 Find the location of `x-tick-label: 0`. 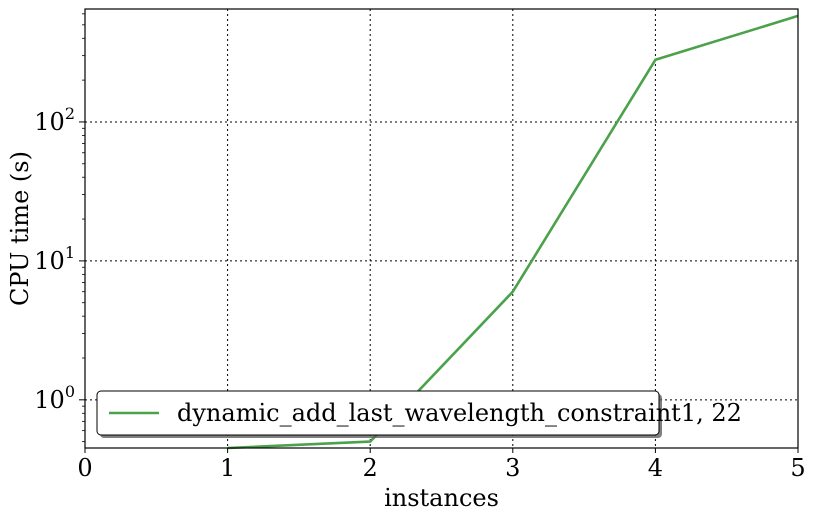

x-tick-label: 0 is located at coordinates (84, 468).